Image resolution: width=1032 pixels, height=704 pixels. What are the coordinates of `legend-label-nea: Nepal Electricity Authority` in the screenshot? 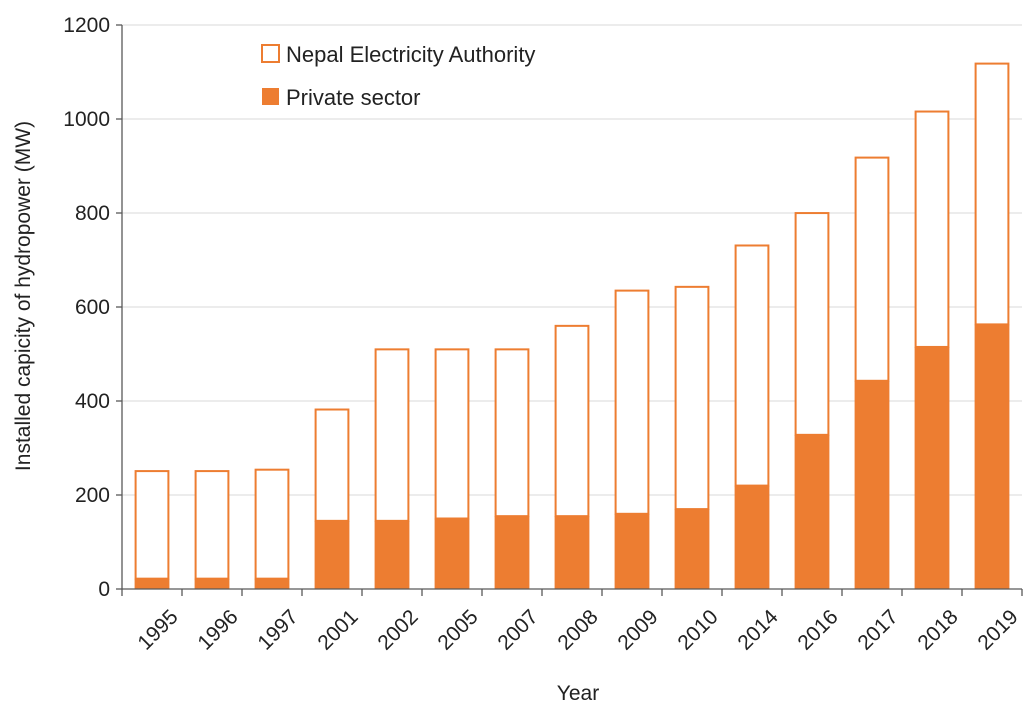 It's located at (410, 54).